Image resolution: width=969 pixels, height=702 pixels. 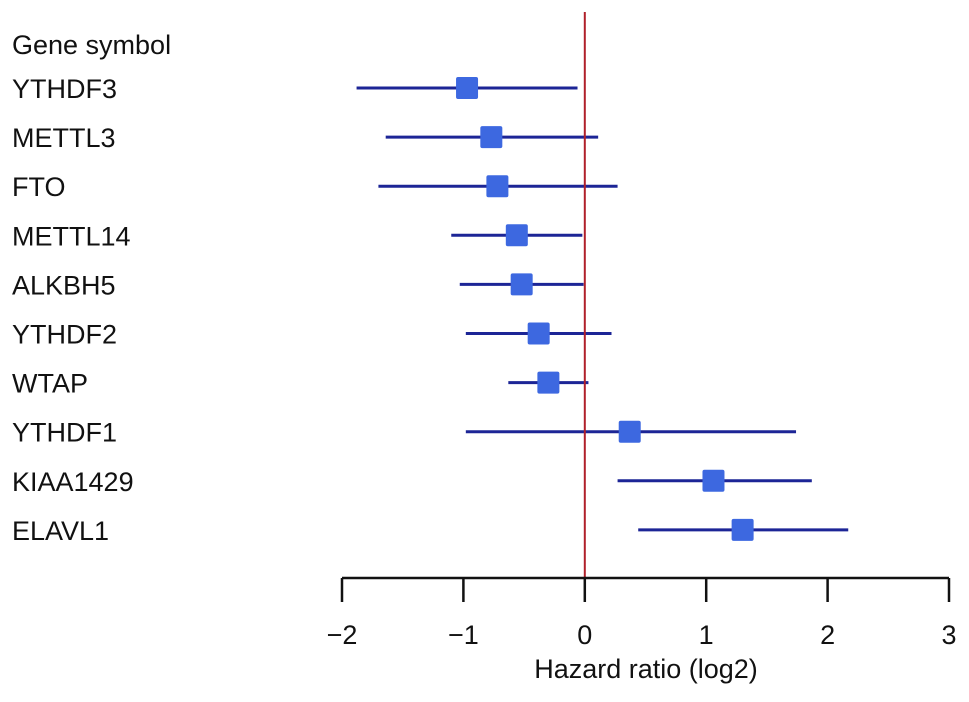 I want to click on x-axis: −2 −1 0 1 2 3, so click(x=642, y=613).